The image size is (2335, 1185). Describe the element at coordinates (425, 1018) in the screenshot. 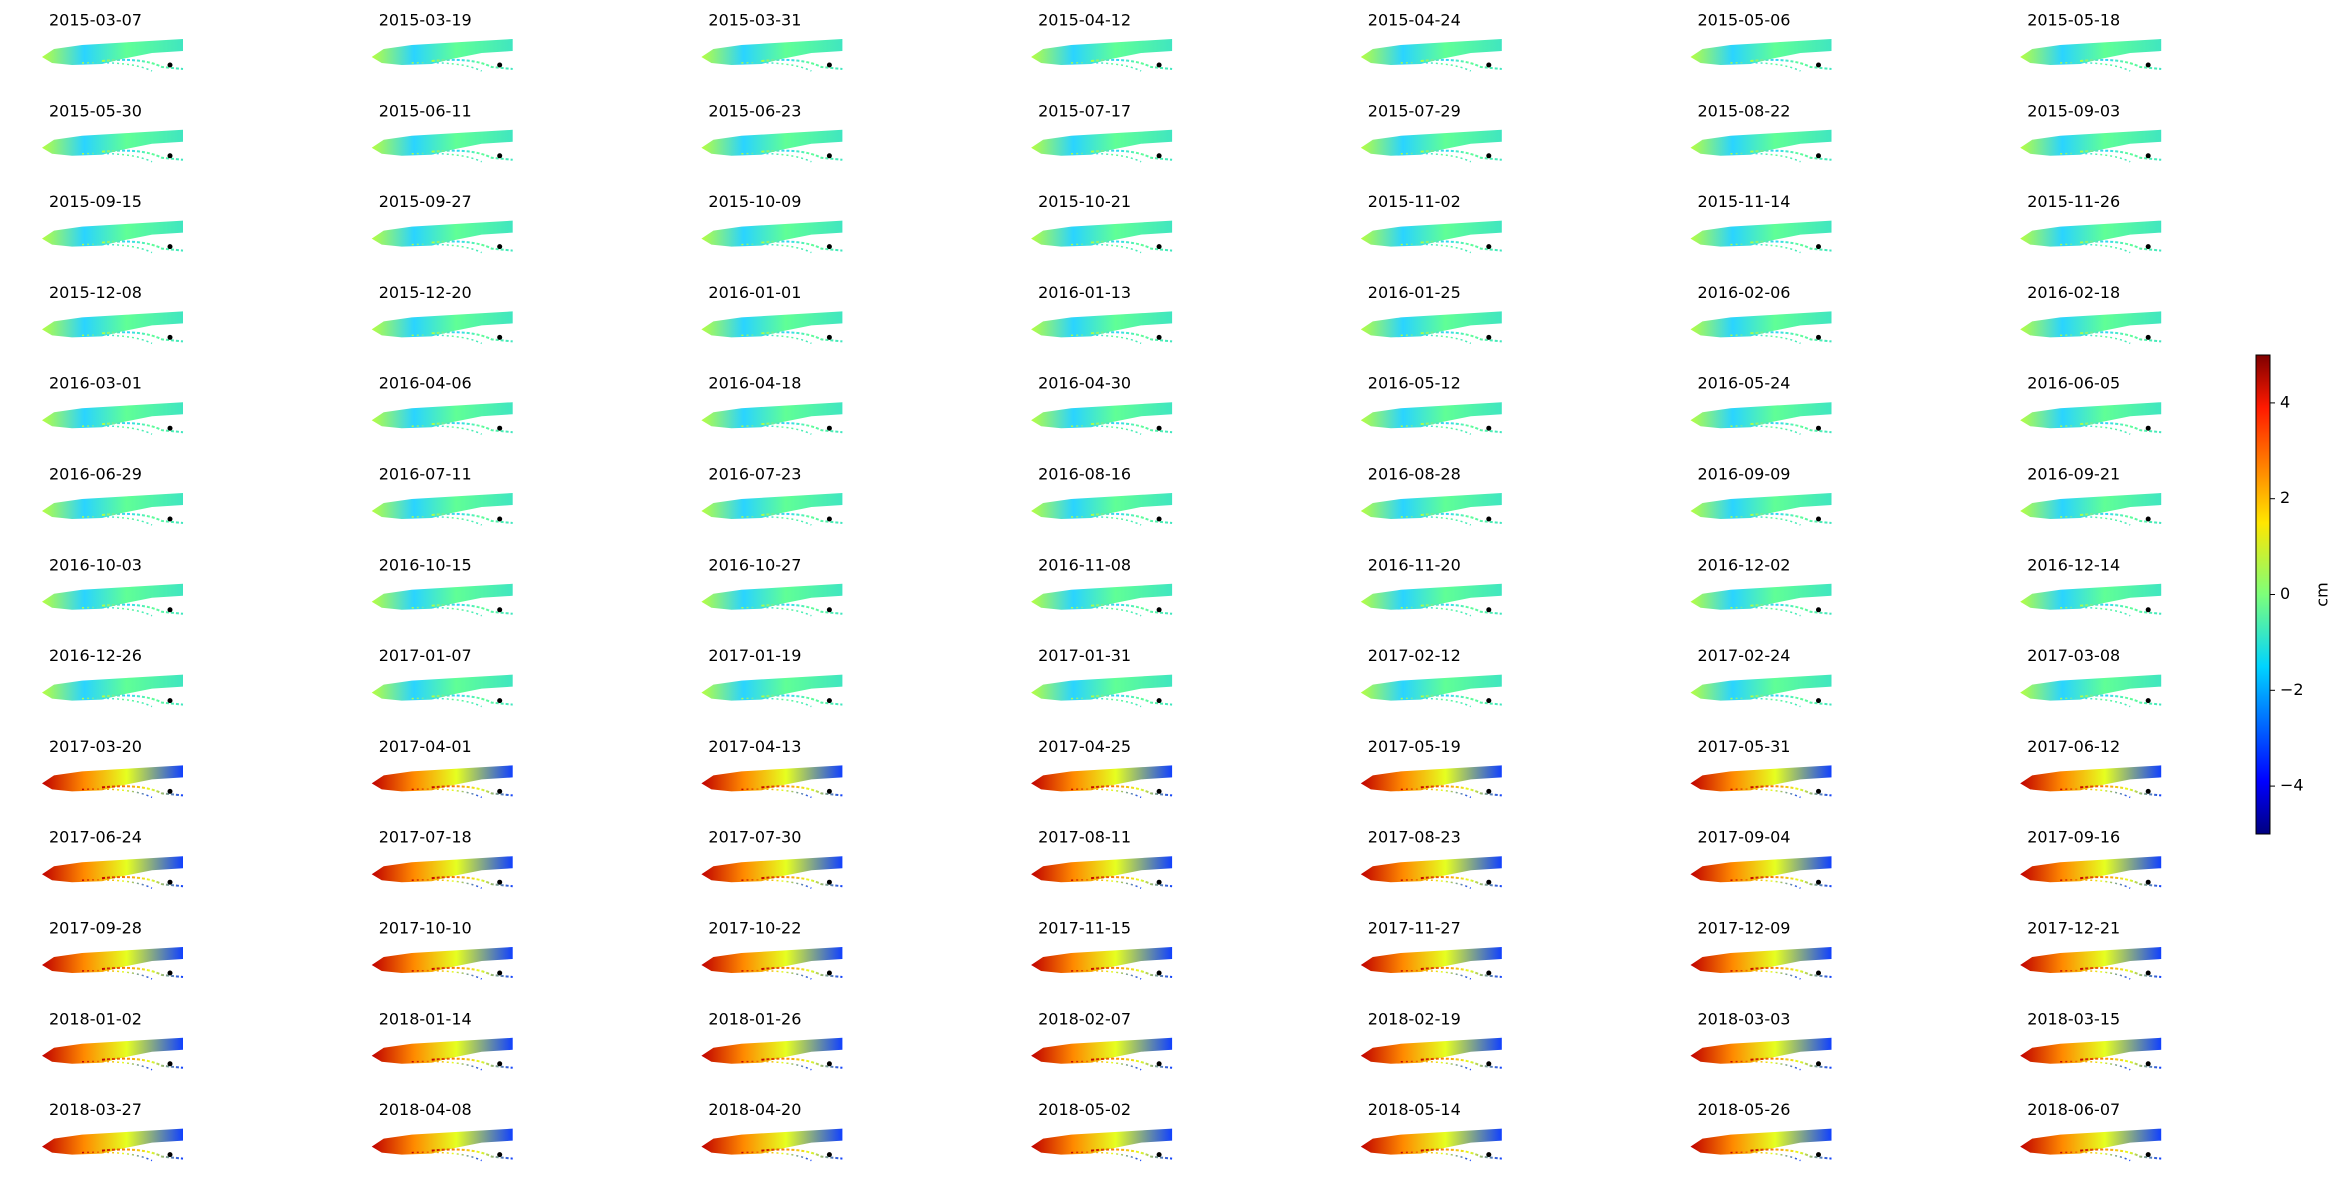

I see `panel-title: 2018-01-14` at that location.